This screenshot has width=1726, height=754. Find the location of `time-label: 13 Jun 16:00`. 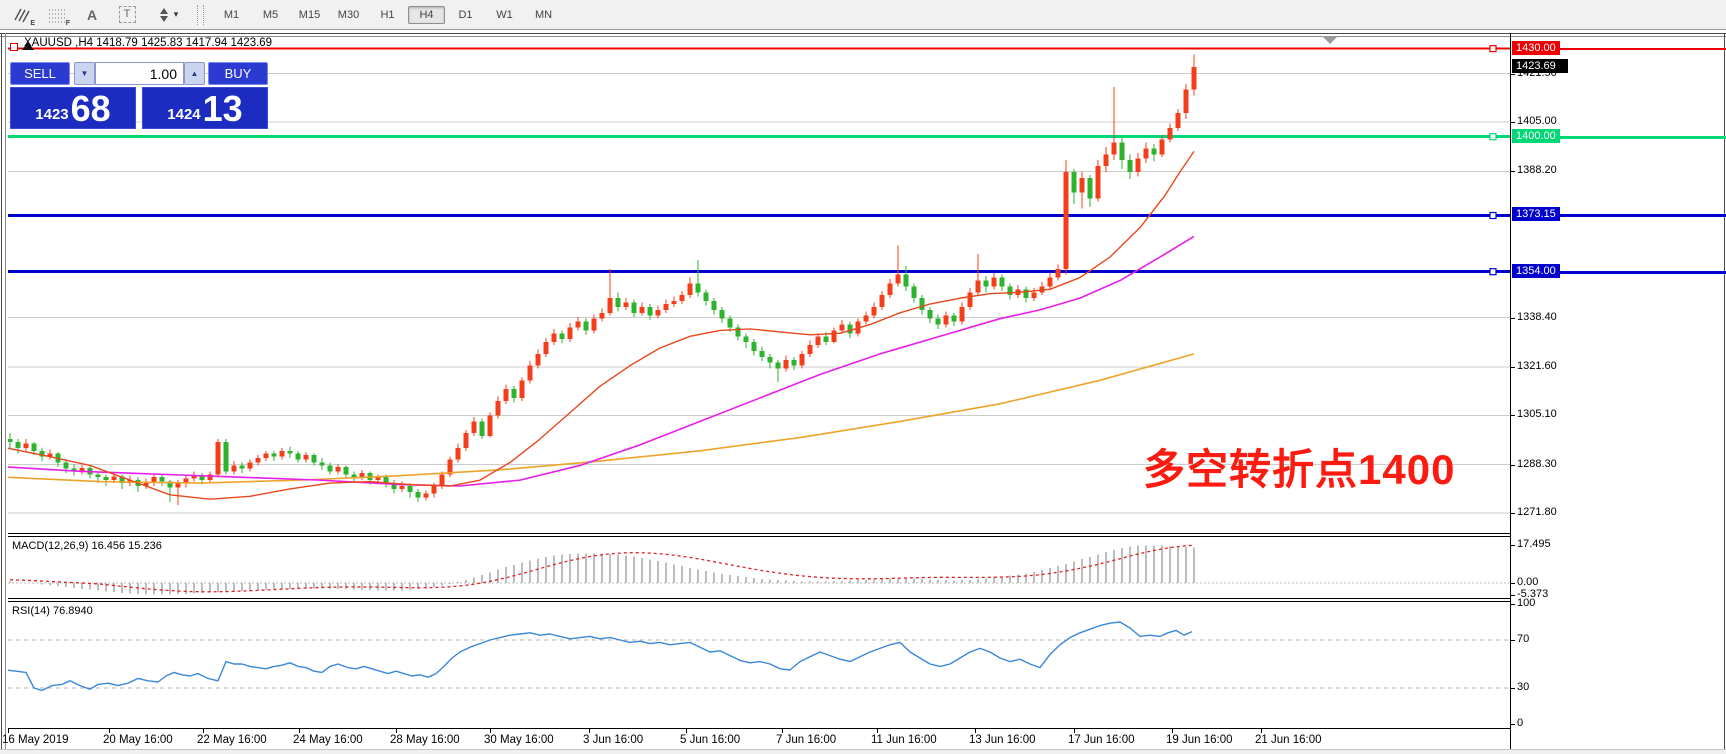

time-label: 13 Jun 16:00 is located at coordinates (1002, 740).